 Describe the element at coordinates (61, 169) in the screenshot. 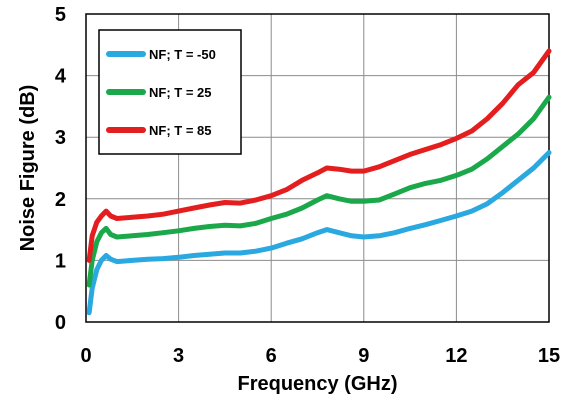

I see `y-axis-ticks: 0 1 2 3 4 5` at that location.